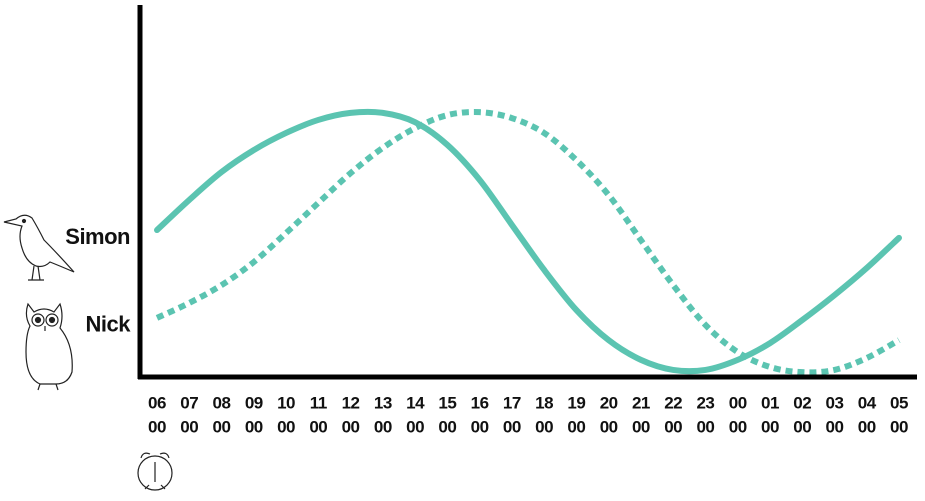 This screenshot has height=501, width=925. What do you see at coordinates (157, 402) in the screenshot?
I see `x-tick-label: 06` at bounding box center [157, 402].